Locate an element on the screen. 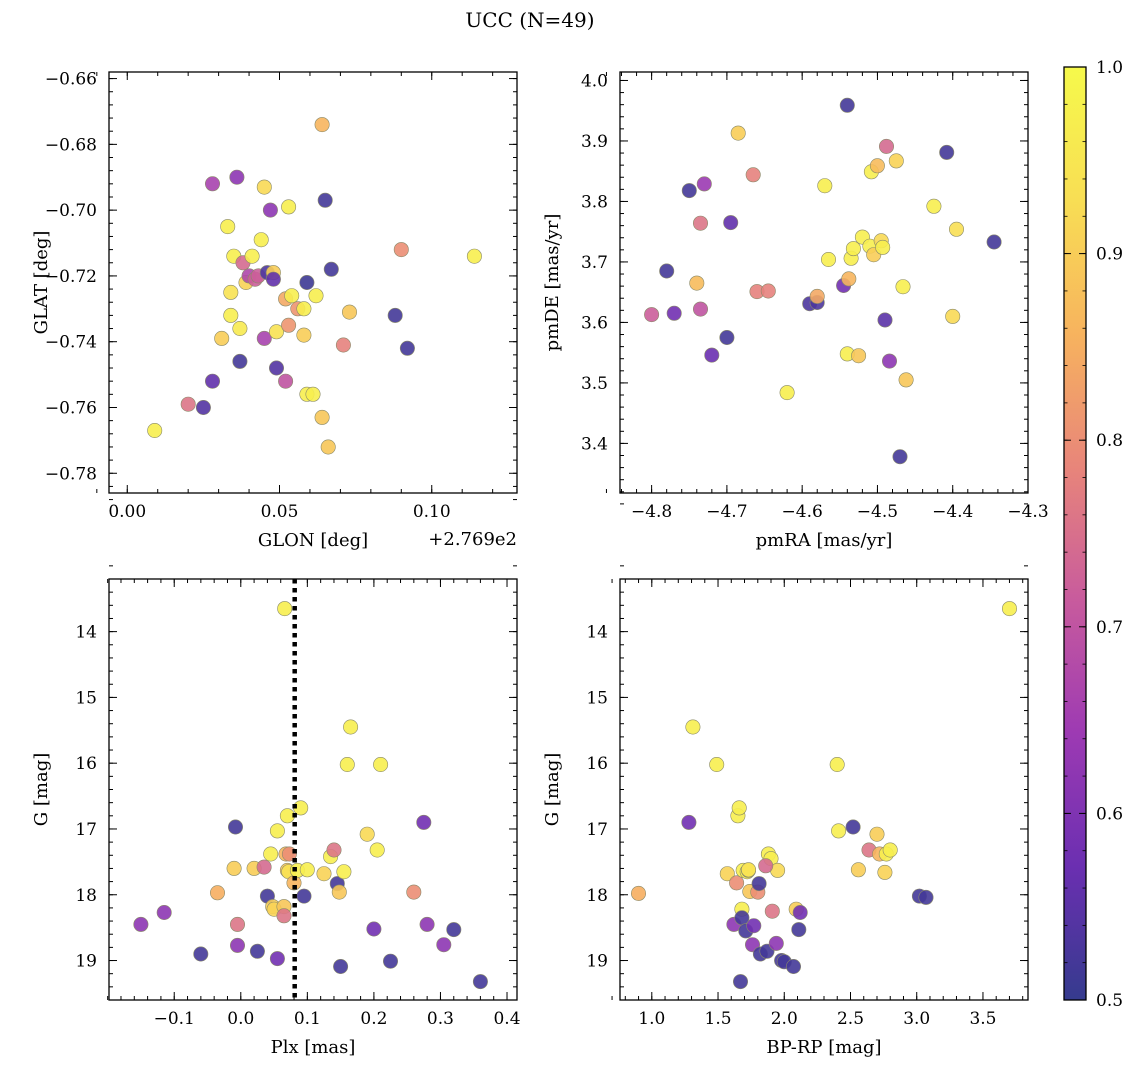  points-pm is located at coordinates (823, 281).